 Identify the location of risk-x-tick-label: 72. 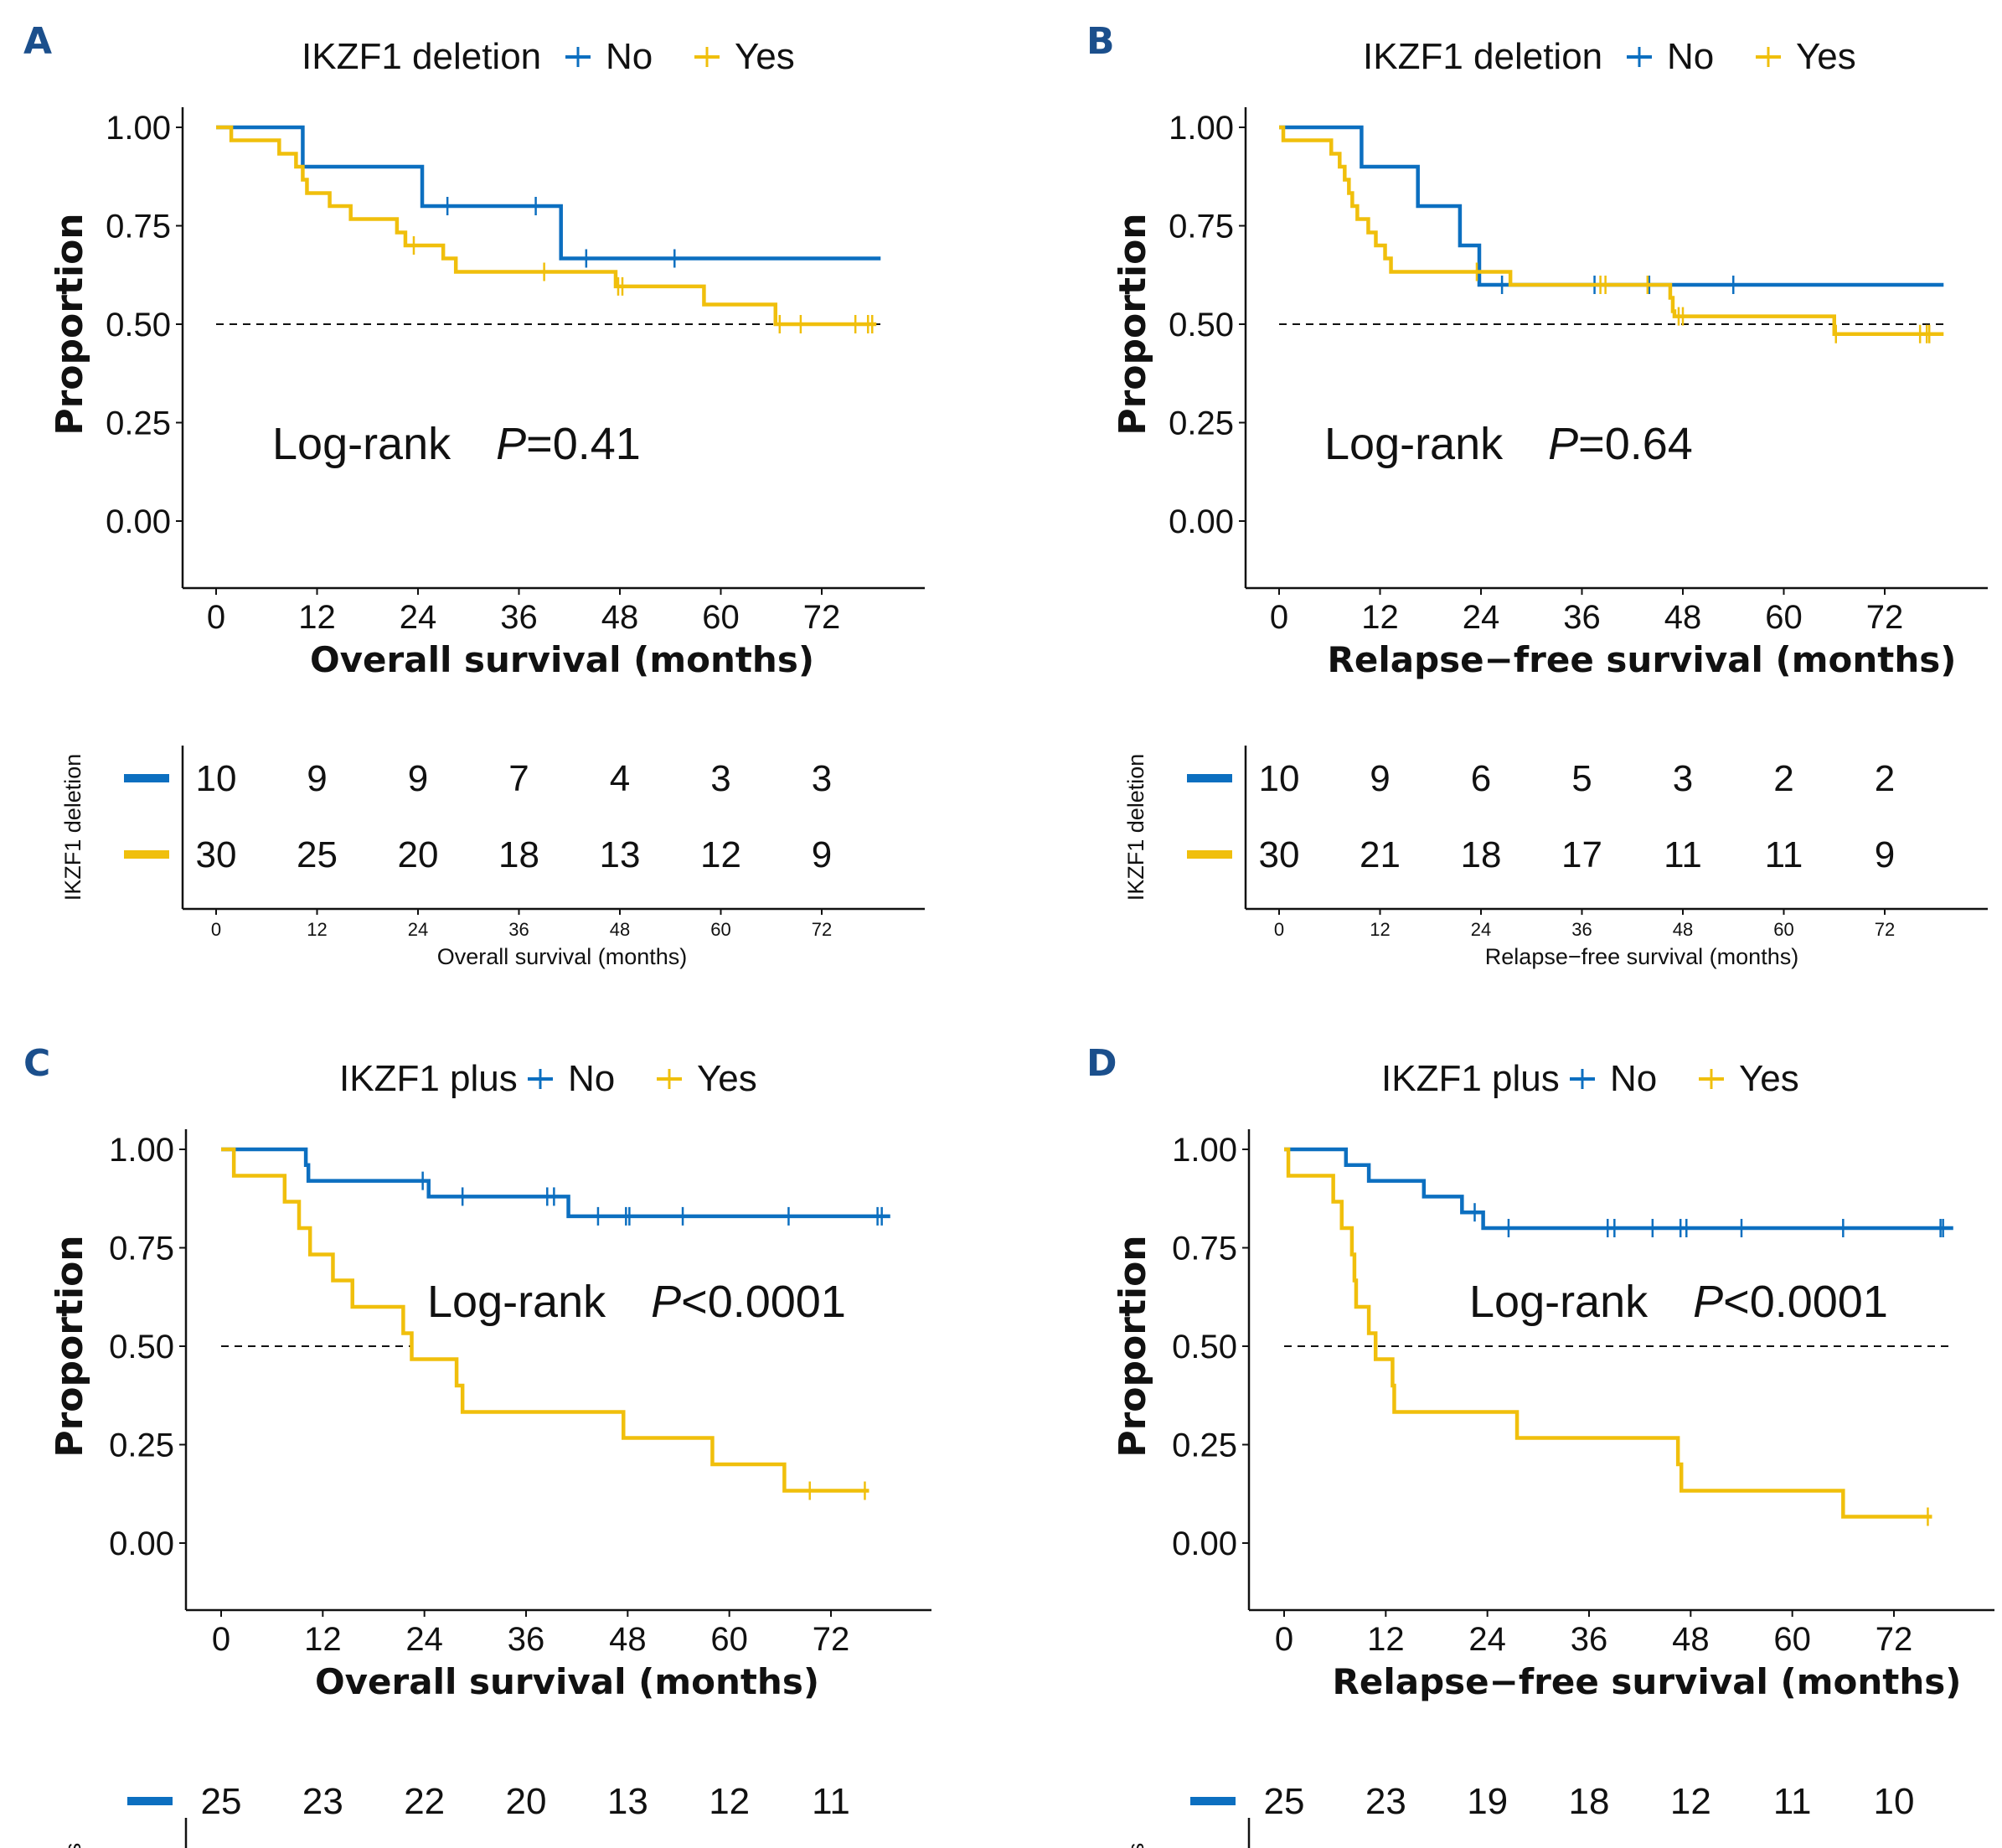
(822, 929).